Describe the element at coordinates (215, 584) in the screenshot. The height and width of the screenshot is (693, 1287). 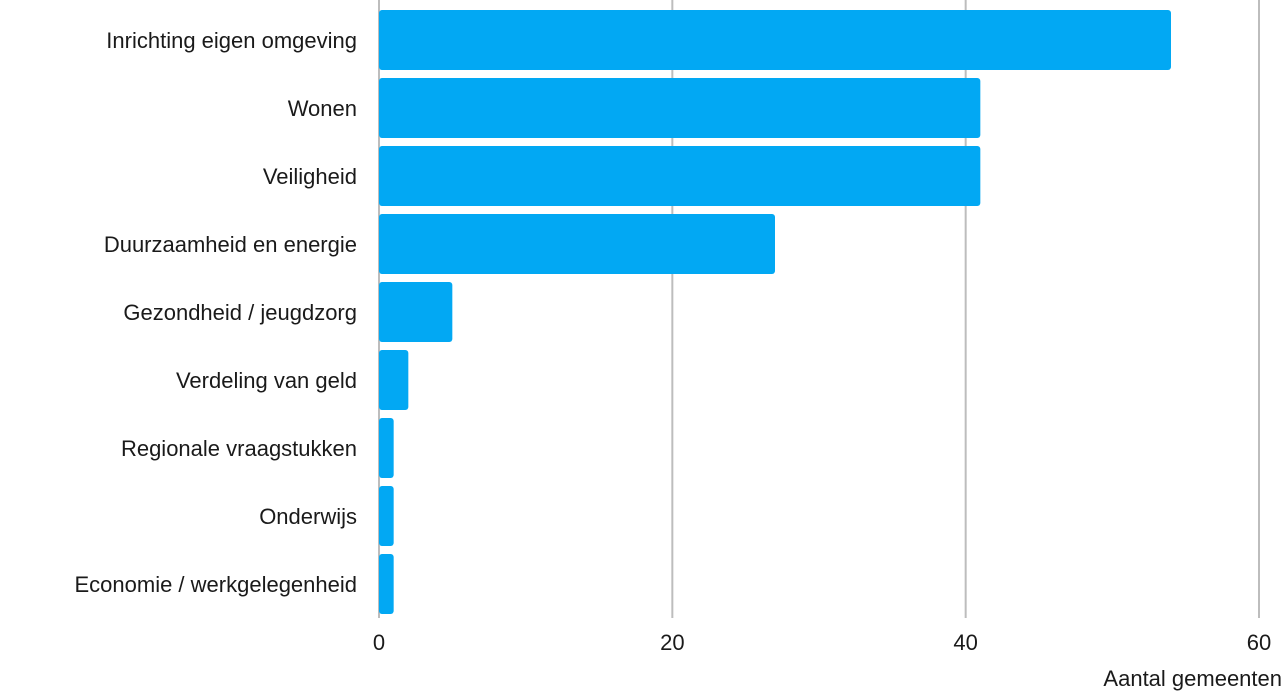
I see `category-label: Economie / werkgelegenheid` at that location.